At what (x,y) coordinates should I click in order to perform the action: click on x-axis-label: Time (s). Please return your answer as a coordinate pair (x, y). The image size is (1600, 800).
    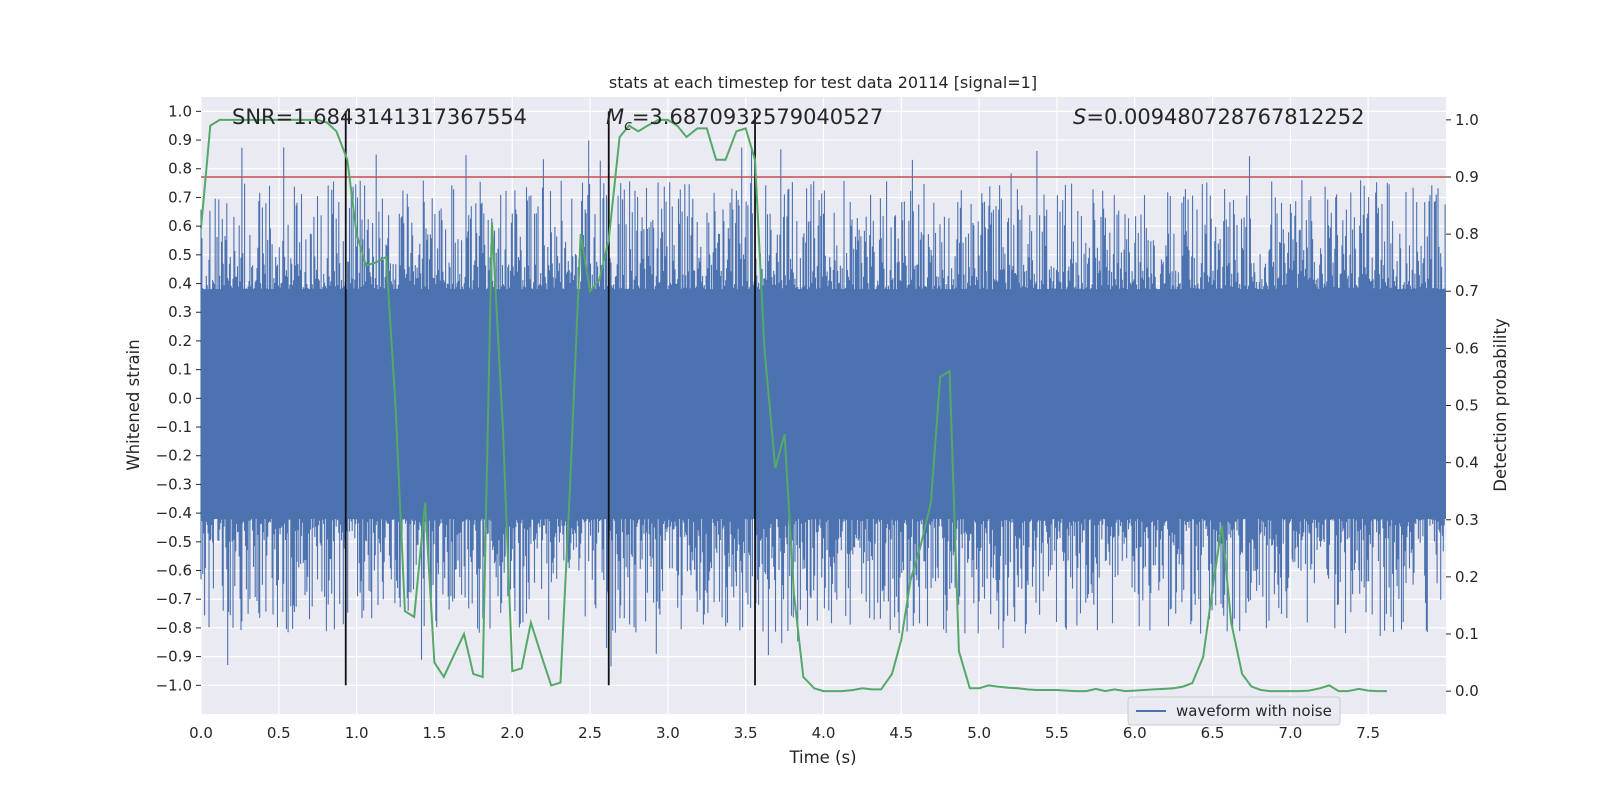
    Looking at the image, I should click on (822, 757).